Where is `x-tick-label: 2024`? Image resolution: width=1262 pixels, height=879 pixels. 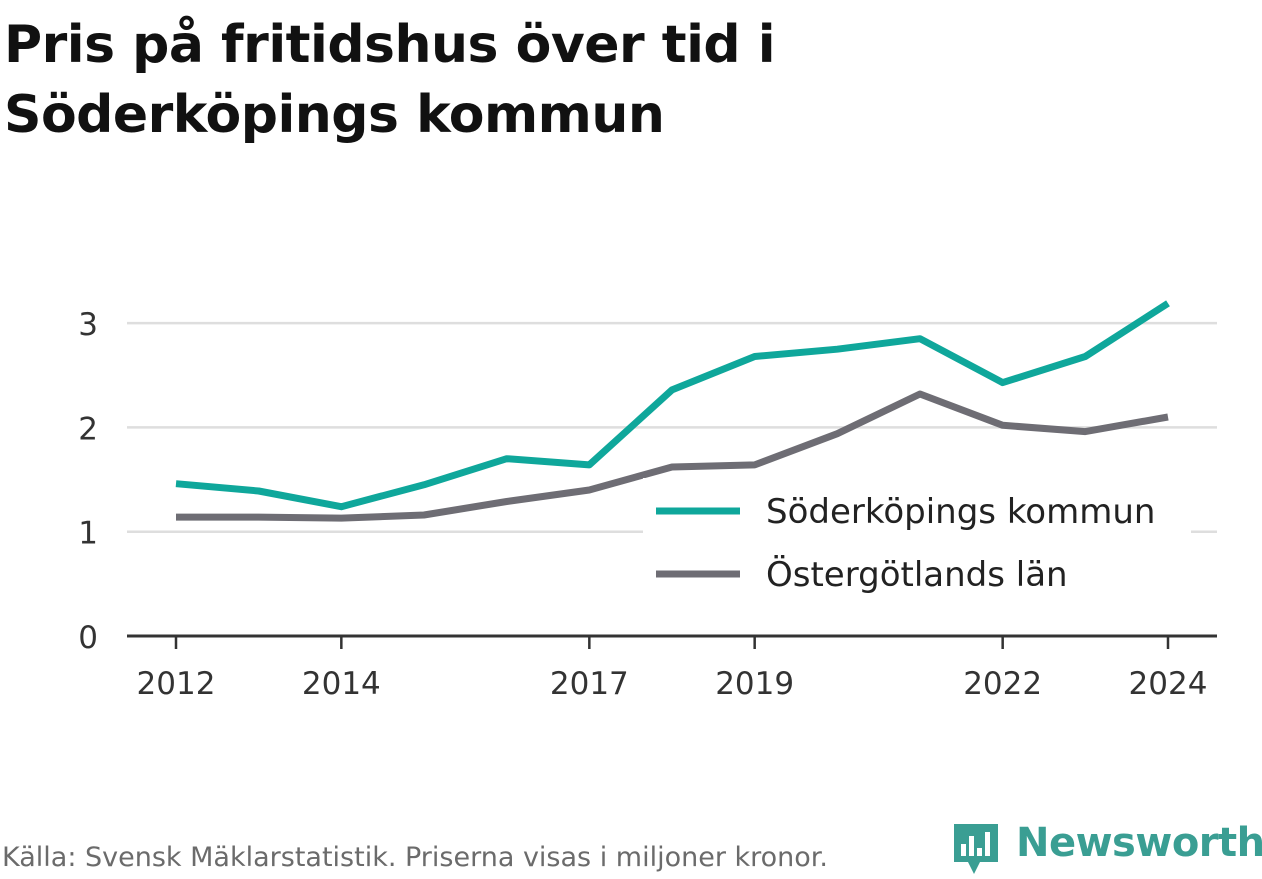 x-tick-label: 2024 is located at coordinates (1168, 684).